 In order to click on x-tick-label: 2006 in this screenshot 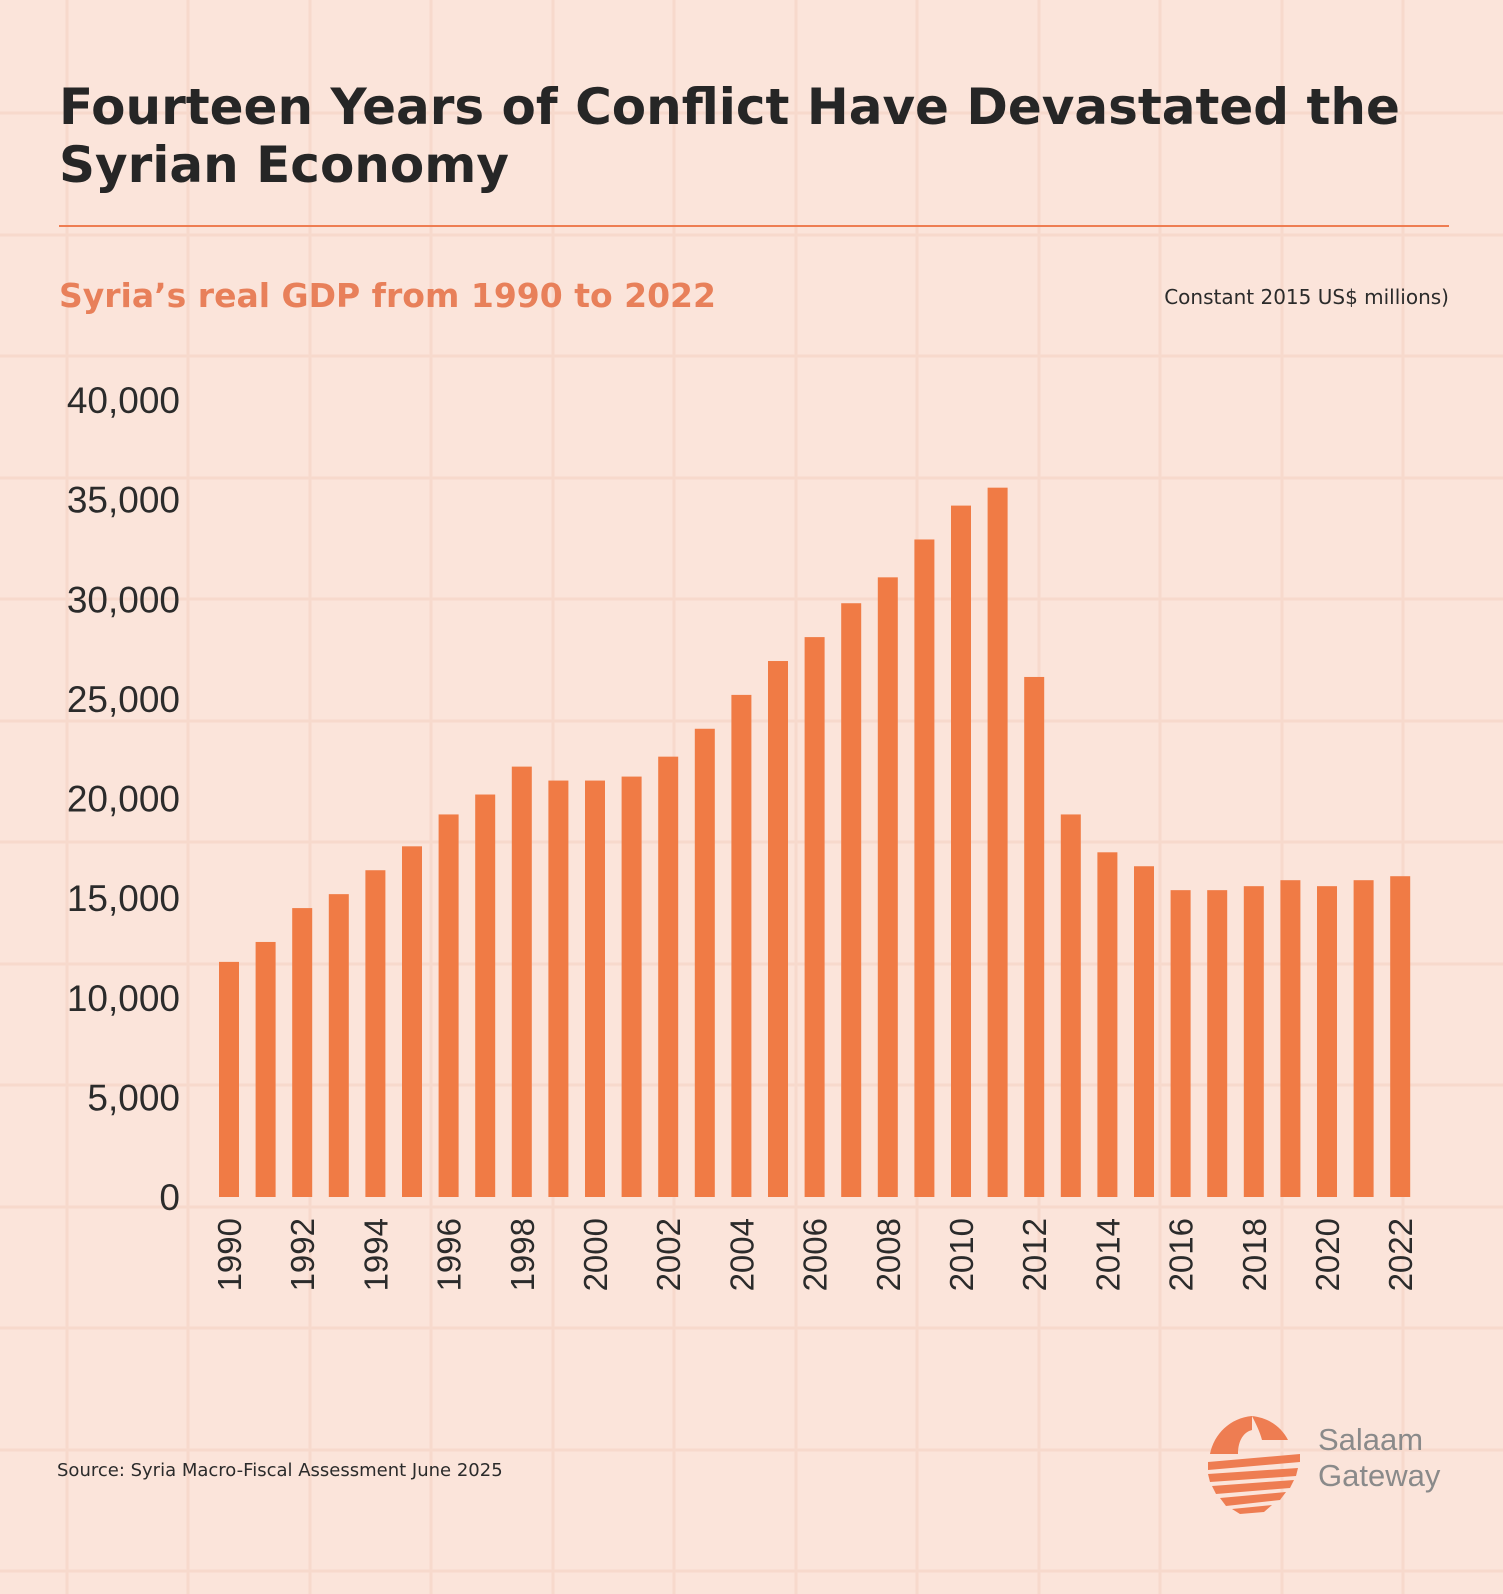, I will do `click(815, 1254)`.